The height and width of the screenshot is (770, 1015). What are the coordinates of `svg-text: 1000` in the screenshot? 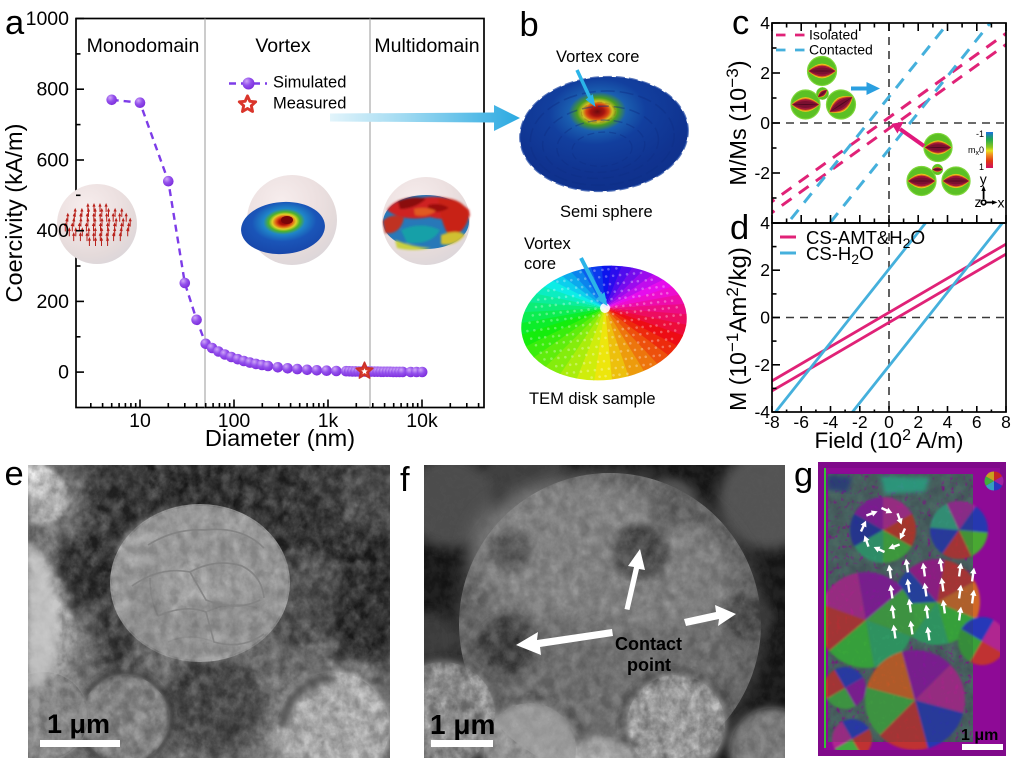 It's located at (48, 19).